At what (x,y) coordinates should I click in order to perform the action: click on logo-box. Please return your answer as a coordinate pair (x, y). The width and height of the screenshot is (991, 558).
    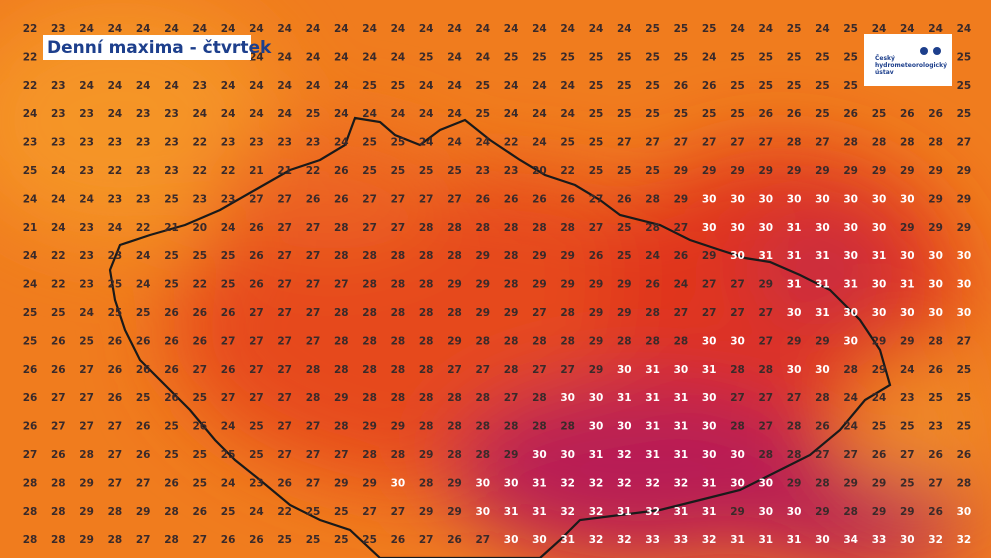
    Looking at the image, I should click on (908, 60).